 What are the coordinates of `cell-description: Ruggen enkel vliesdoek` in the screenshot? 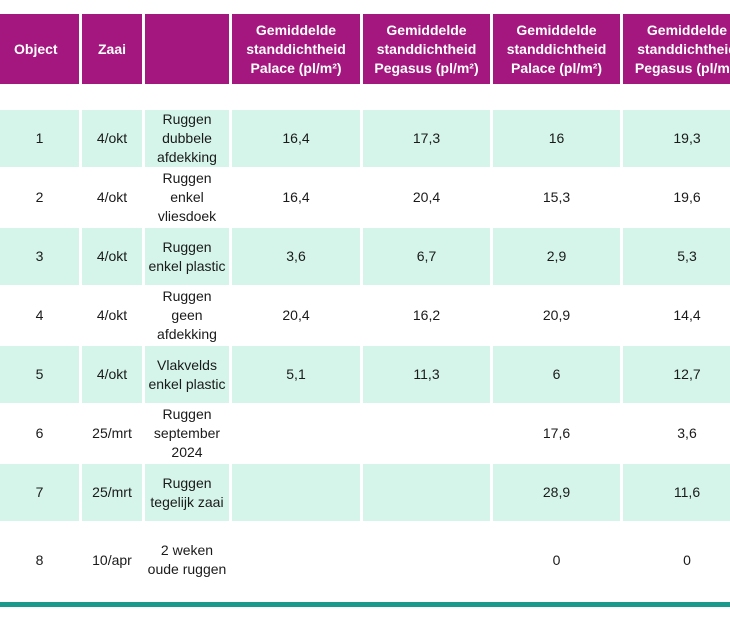 It's located at (187, 198).